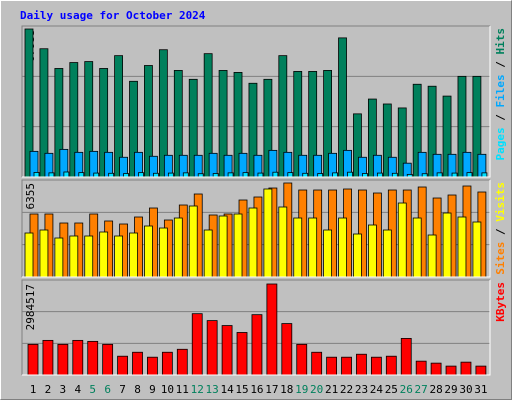  What do you see at coordinates (256, 389) in the screenshot?
I see `x-tick-label: 16` at bounding box center [256, 389].